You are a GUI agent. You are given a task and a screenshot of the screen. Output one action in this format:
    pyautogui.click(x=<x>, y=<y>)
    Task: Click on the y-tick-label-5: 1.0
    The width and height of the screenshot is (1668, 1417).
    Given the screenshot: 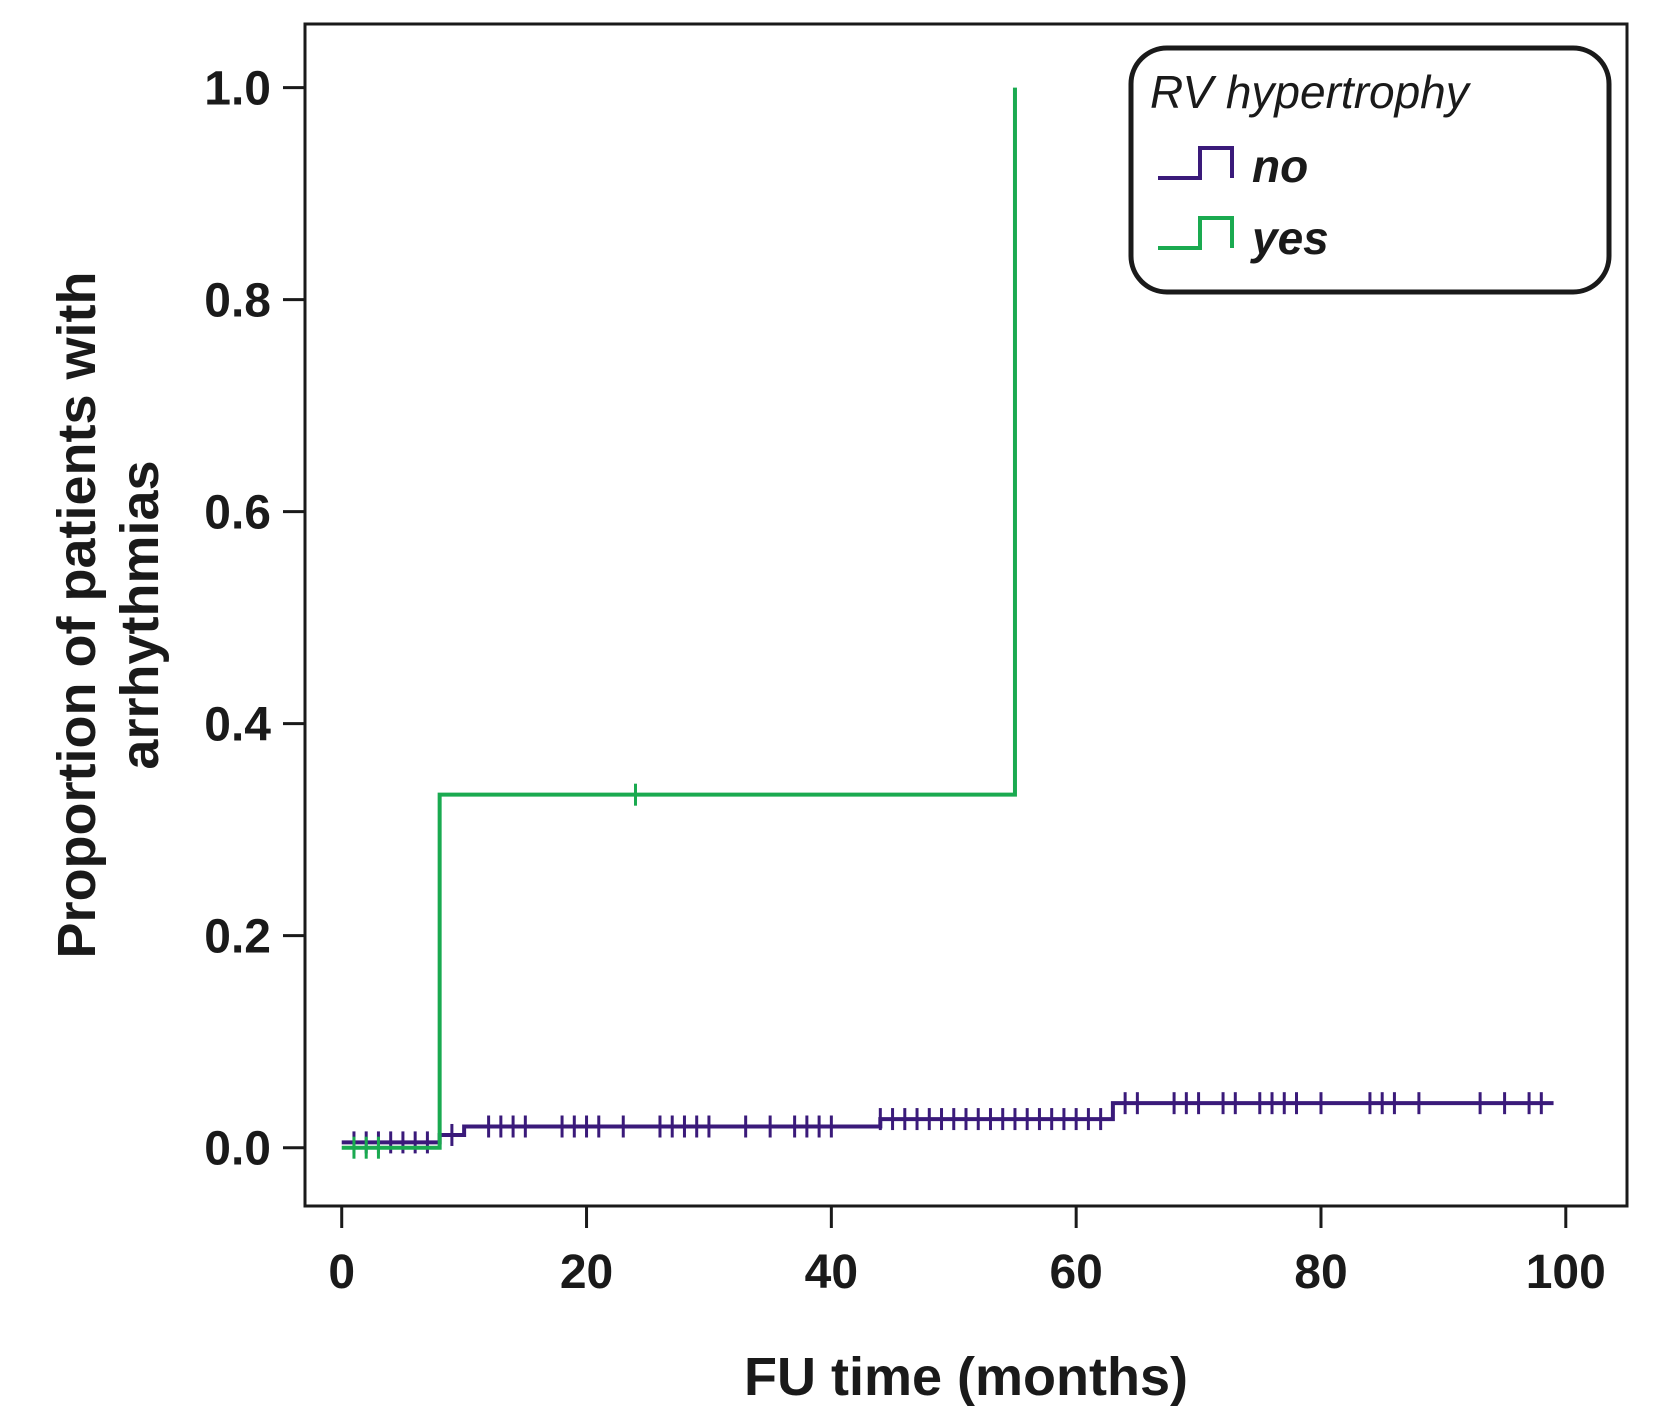 What is the action you would take?
    pyautogui.click(x=237, y=89)
    